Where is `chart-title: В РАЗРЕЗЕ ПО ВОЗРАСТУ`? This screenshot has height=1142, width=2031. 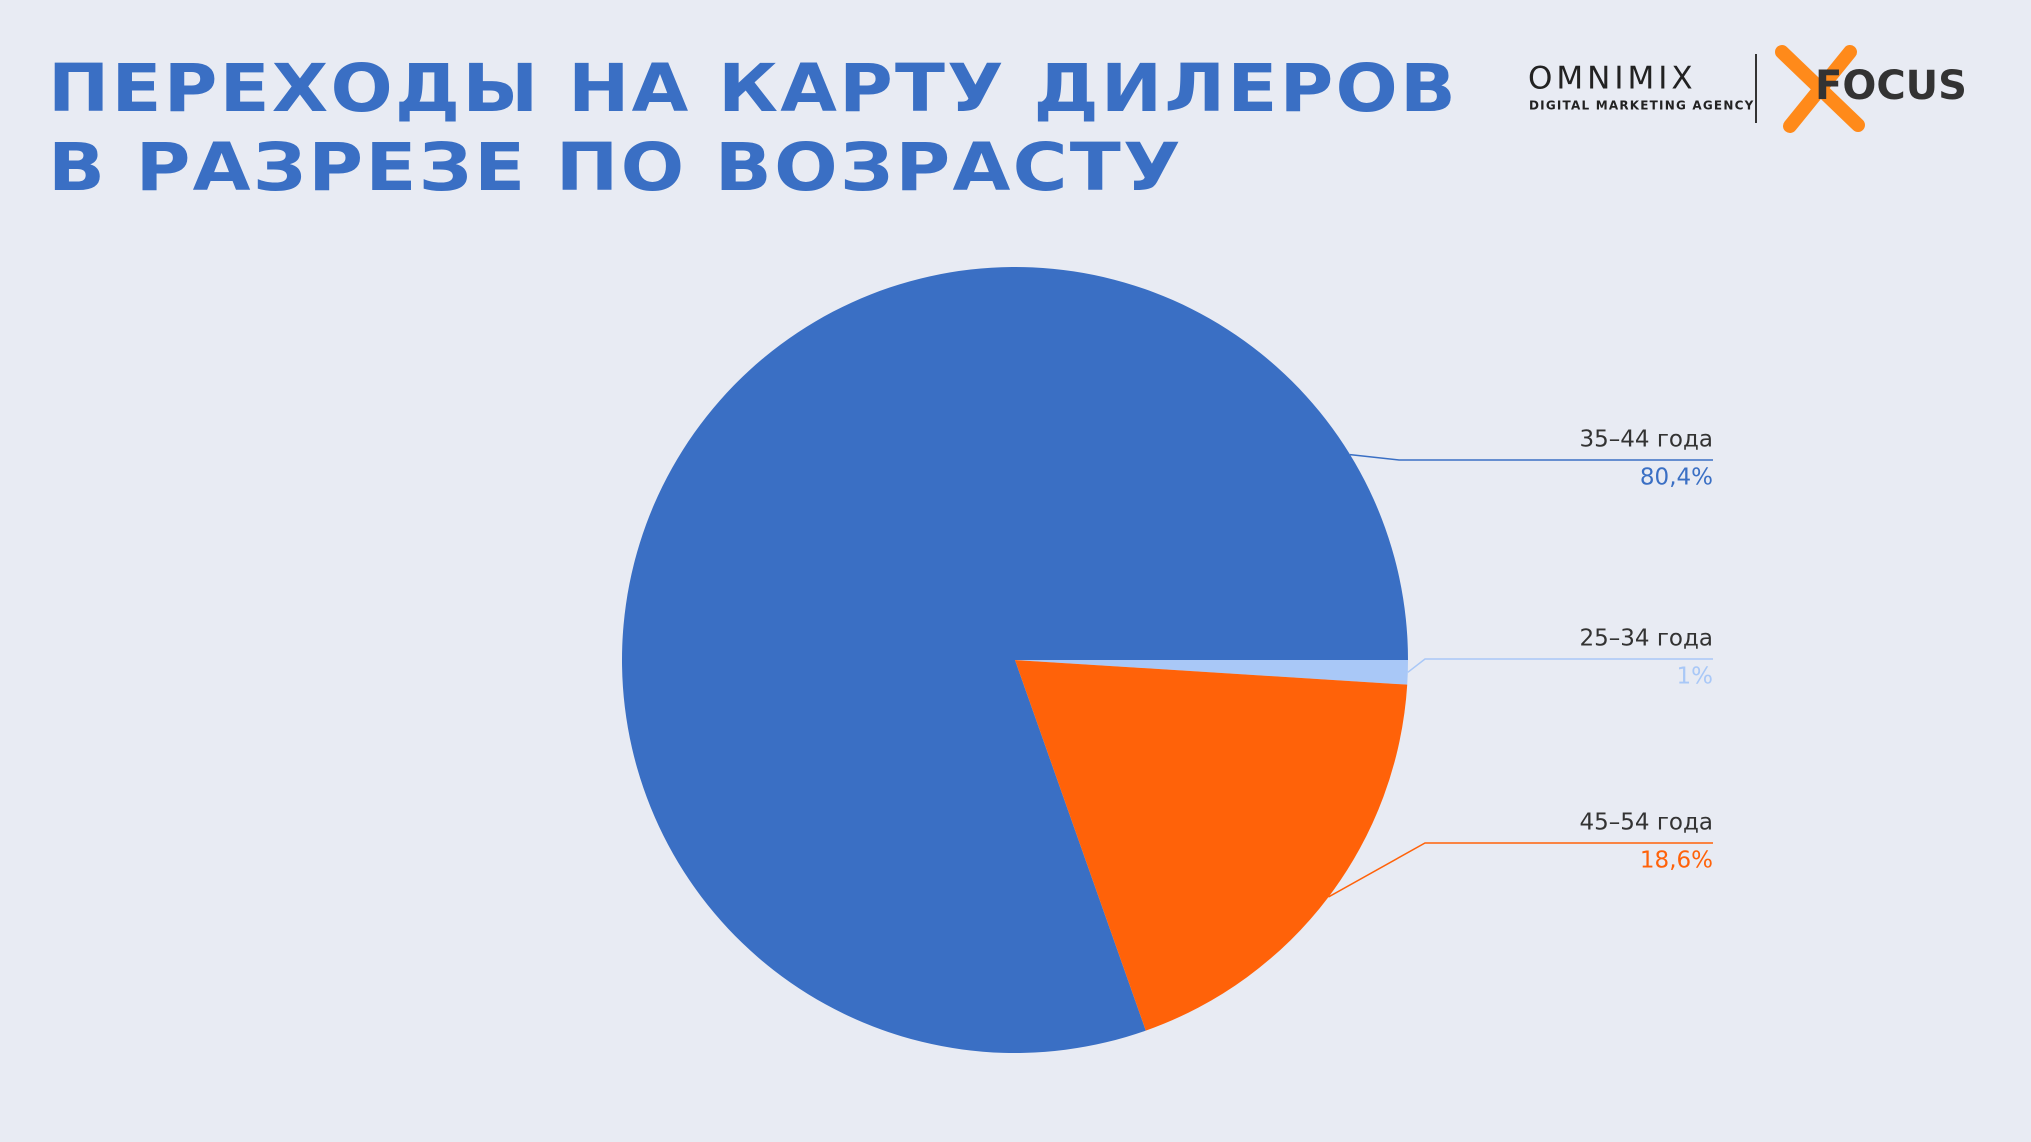
chart-title: В РАЗРЕЗЕ ПО ВОЗРАСТУ is located at coordinates (615, 167).